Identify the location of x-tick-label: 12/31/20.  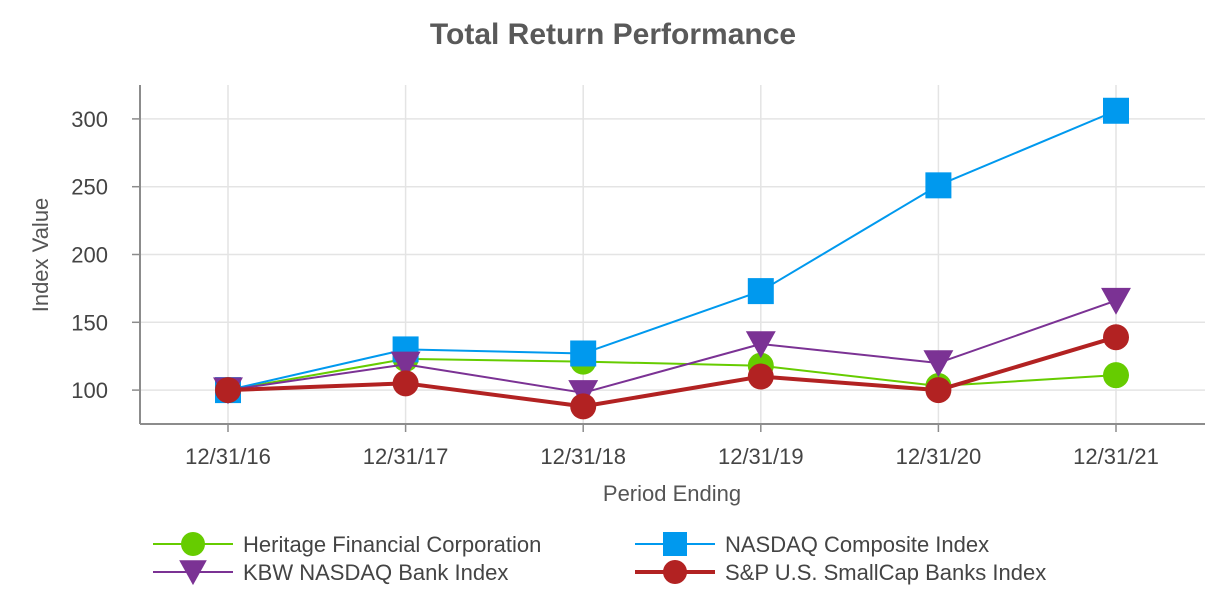
(939, 456).